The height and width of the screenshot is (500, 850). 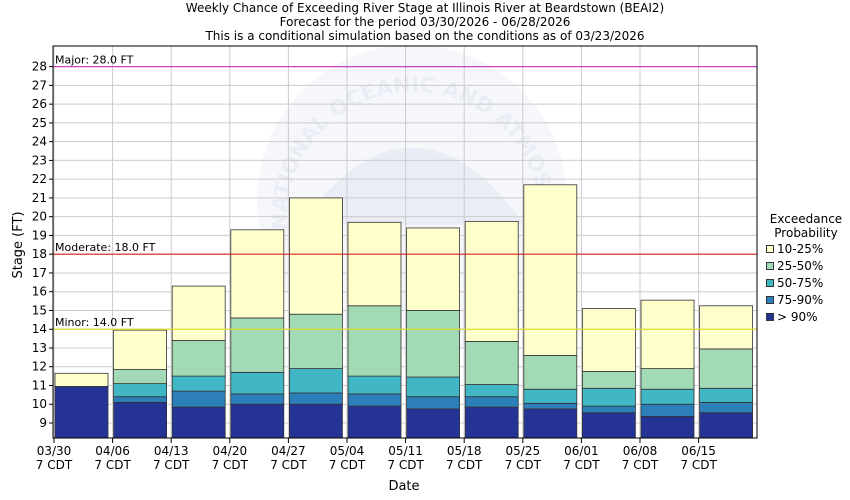 I want to click on x-tick-label-date: 06/15, so click(x=698, y=451).